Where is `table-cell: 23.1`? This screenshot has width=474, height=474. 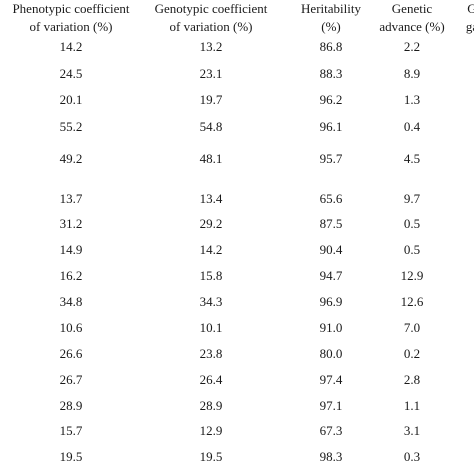
table-cell: 23.1 is located at coordinates (211, 73).